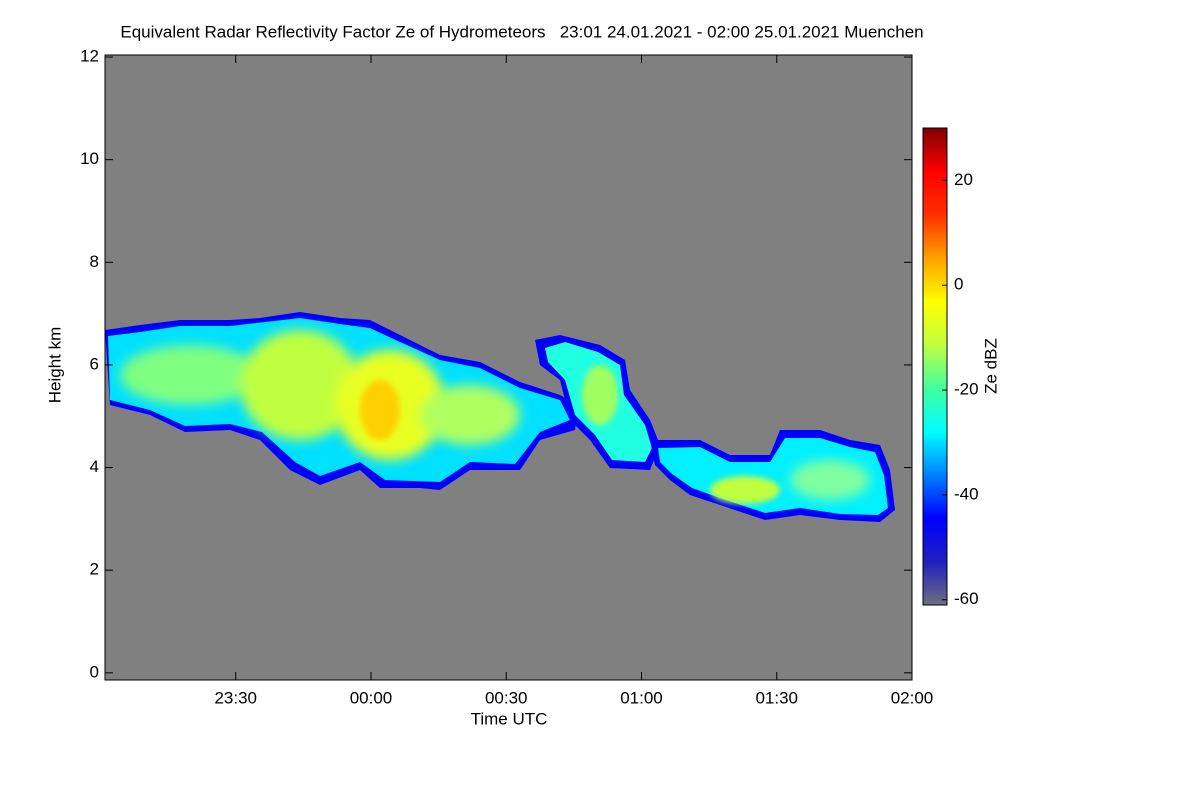 The height and width of the screenshot is (800, 1200). I want to click on y-tick-label: 0, so click(94, 671).